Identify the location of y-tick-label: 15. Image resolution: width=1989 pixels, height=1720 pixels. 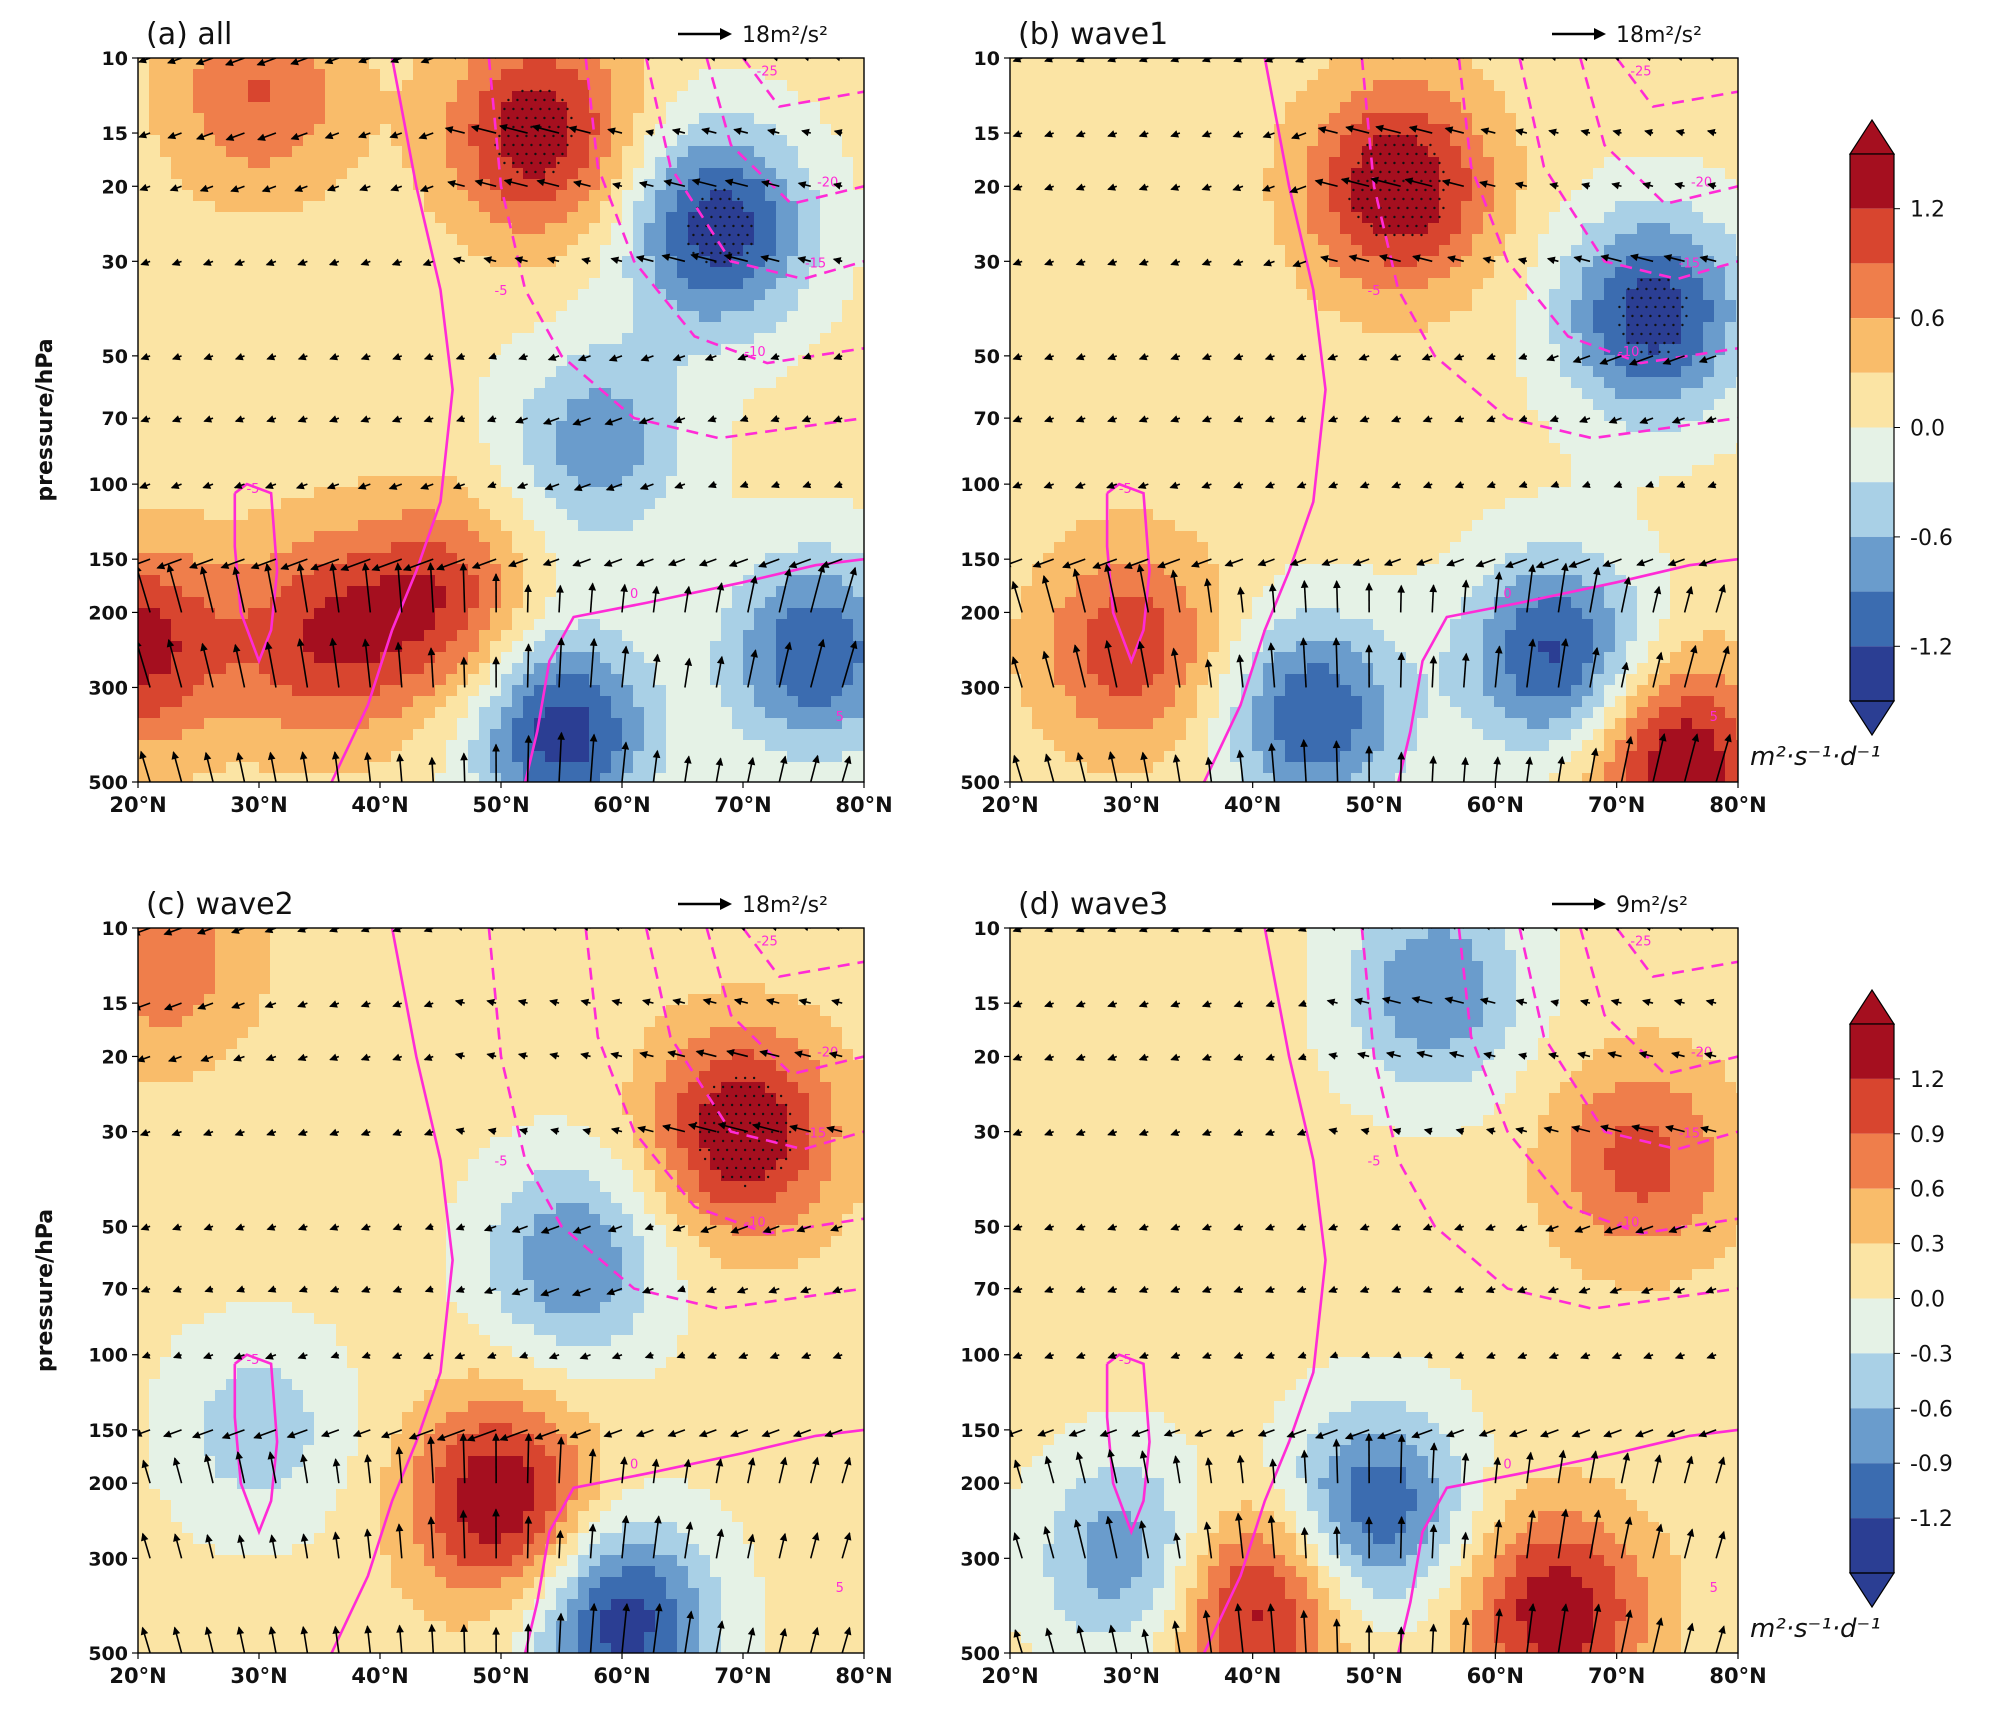
(115, 1004).